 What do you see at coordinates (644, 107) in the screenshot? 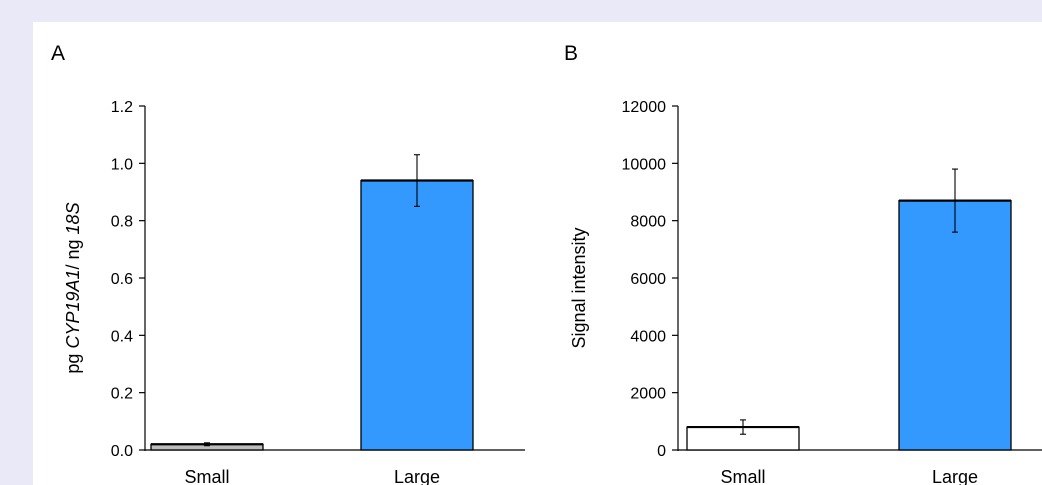
I see `y-tick-label-b: 12000` at bounding box center [644, 107].